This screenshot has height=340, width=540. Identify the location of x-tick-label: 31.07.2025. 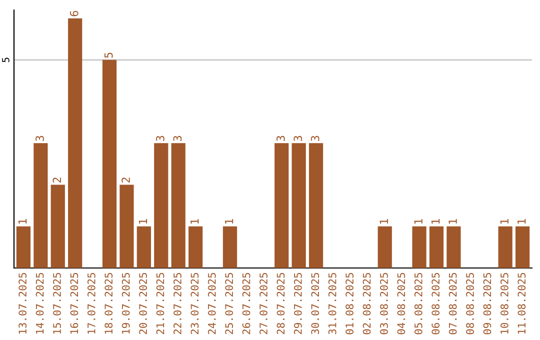
(332, 303).